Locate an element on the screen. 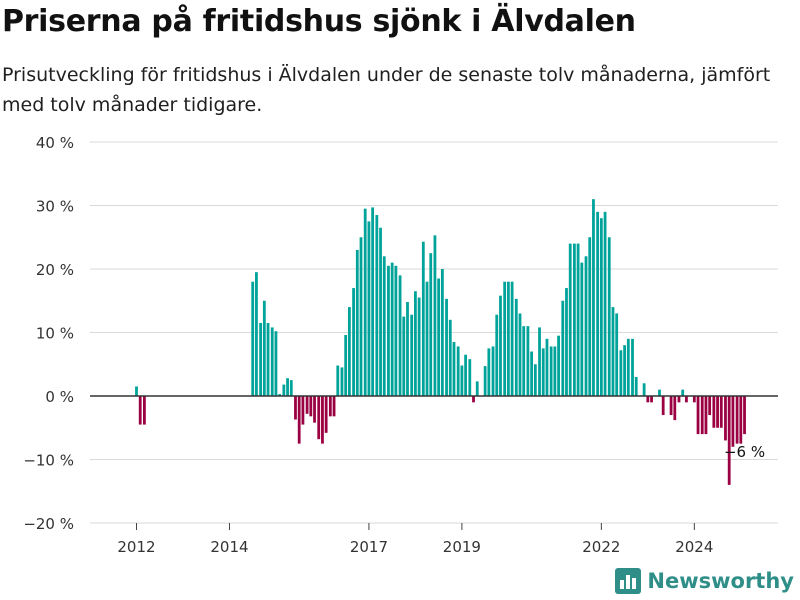 This screenshot has height=600, width=800. x-tick-label: 2019 is located at coordinates (462, 547).